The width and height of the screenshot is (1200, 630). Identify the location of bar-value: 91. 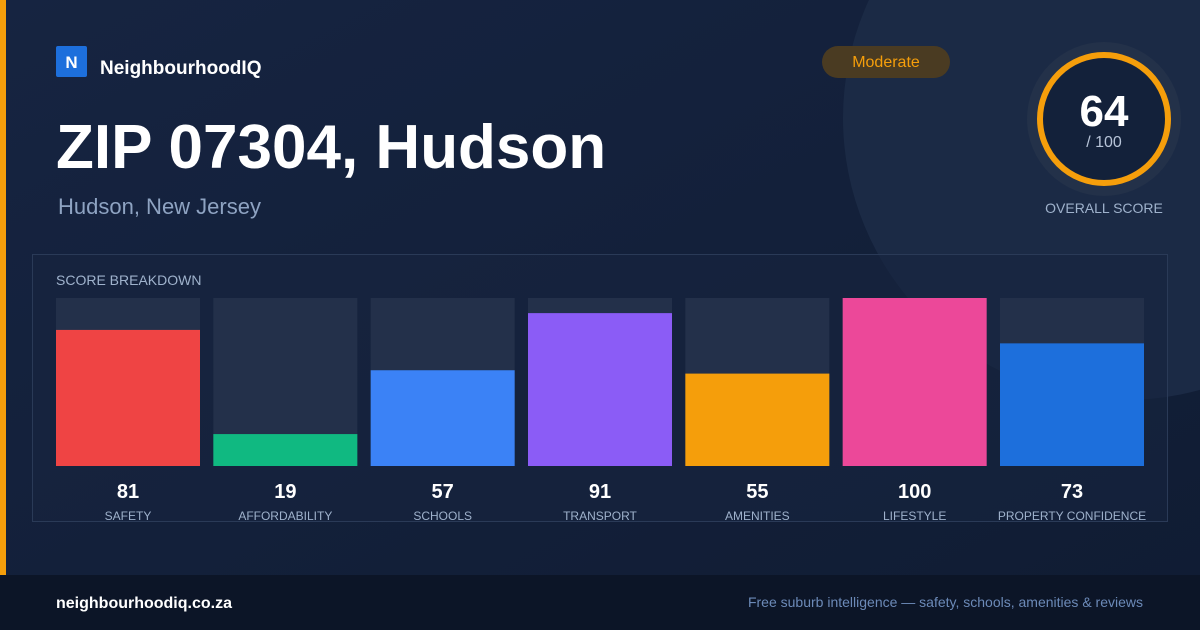
(600, 492).